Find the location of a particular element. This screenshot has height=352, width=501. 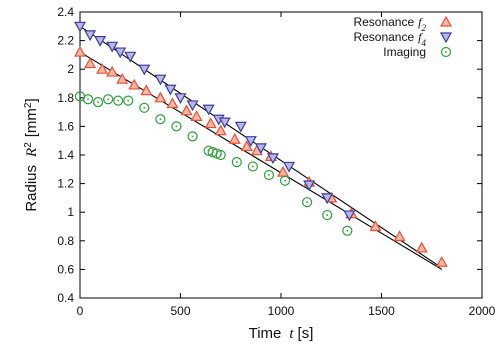

y-tick-label: 1.4 is located at coordinates (65, 155).